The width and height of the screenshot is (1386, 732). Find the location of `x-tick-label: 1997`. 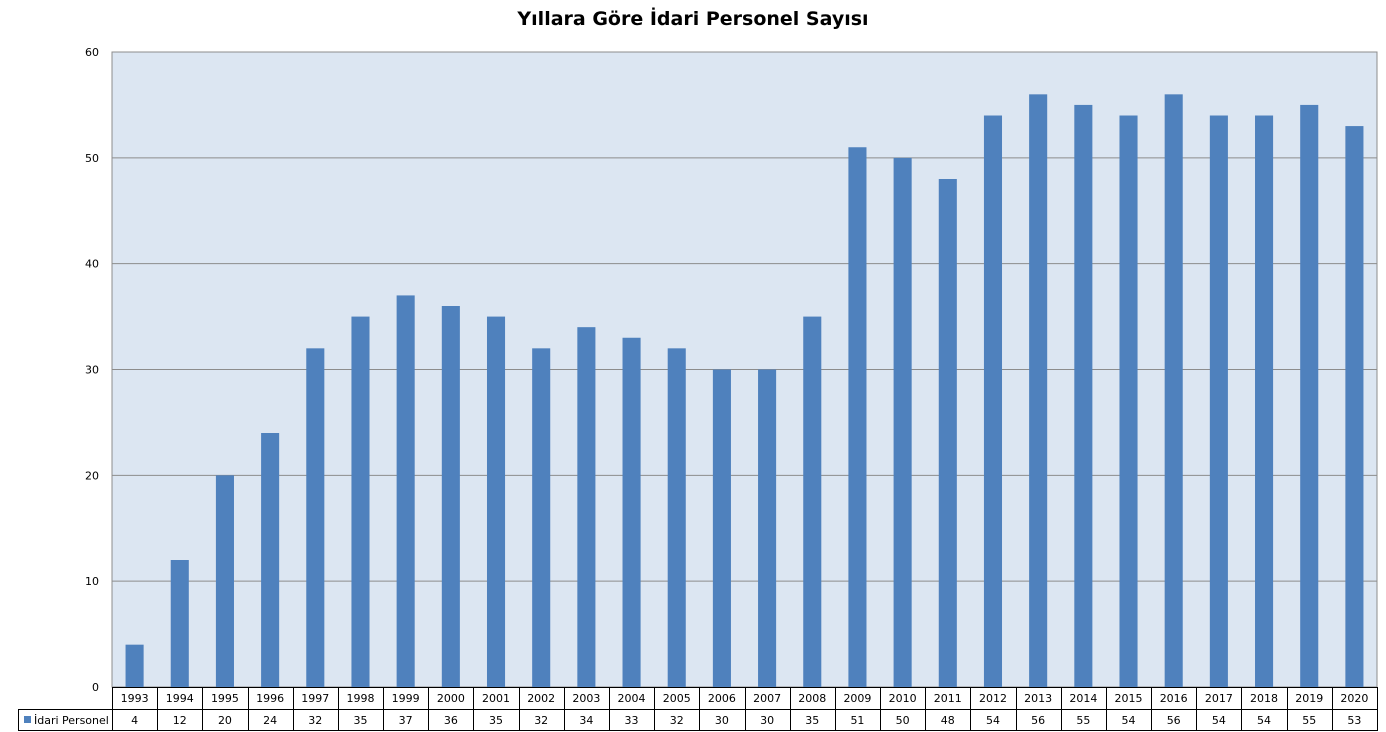

x-tick-label: 1997 is located at coordinates (315, 698).